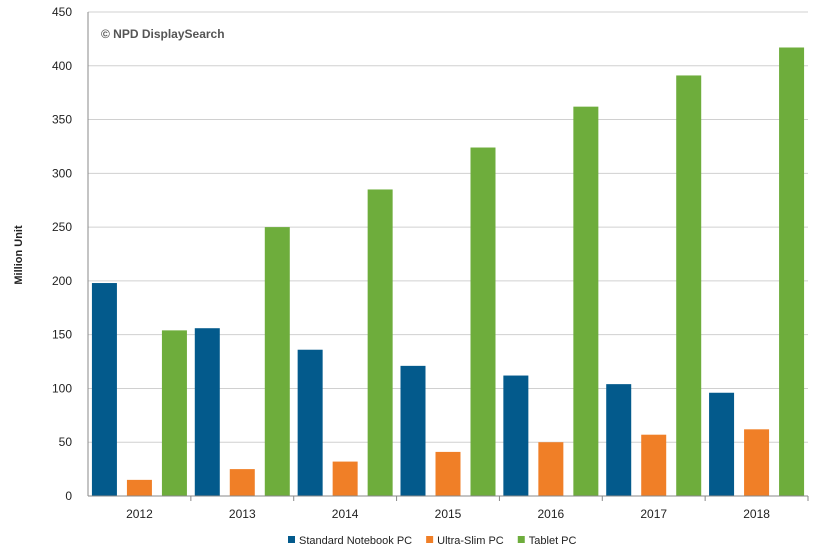 The width and height of the screenshot is (815, 555). I want to click on y-tick-label: 400, so click(62, 66).